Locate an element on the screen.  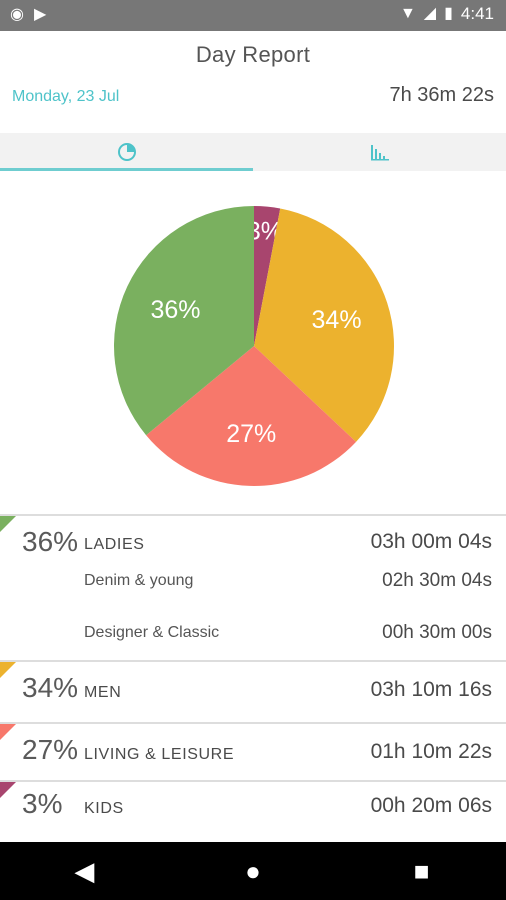
pie-data-label: 27% is located at coordinates (251, 434).